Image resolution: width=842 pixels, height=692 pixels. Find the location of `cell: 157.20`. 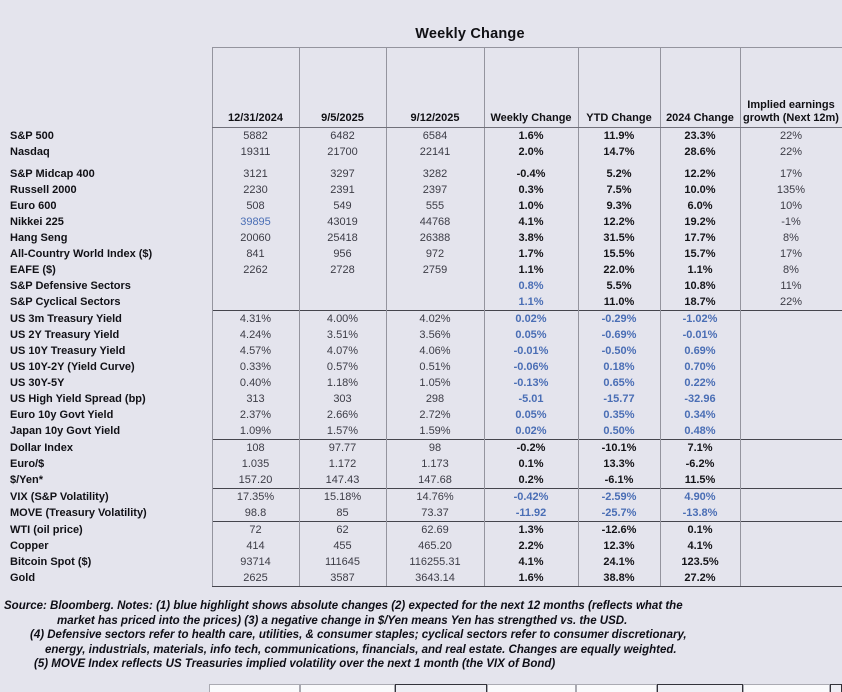

cell: 157.20 is located at coordinates (255, 480).